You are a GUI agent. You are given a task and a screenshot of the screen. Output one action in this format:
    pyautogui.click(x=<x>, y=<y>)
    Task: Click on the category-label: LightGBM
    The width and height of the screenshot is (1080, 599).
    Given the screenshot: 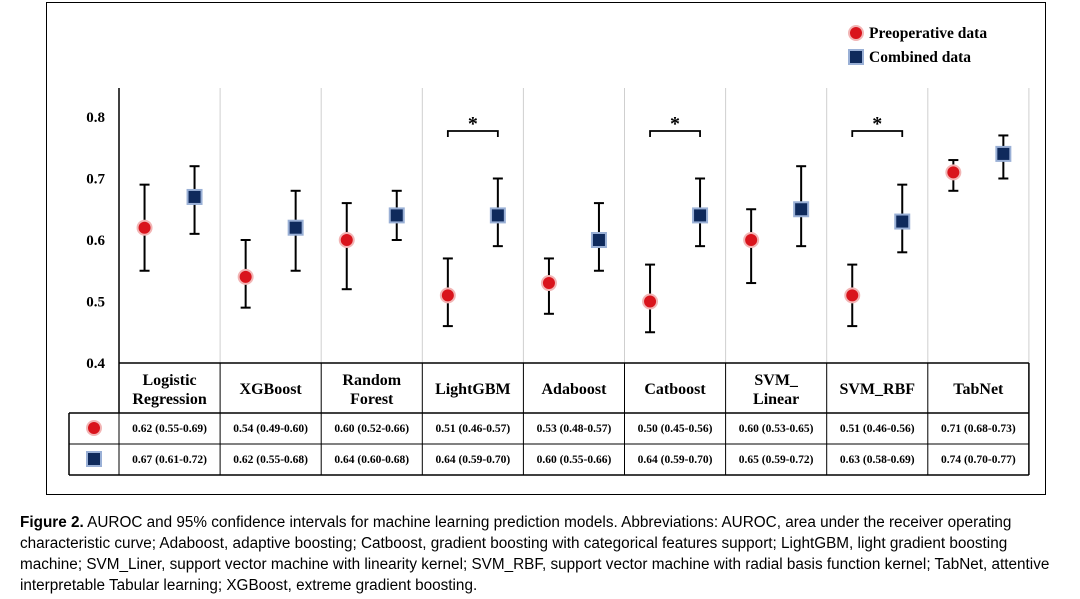 What is the action you would take?
    pyautogui.click(x=473, y=389)
    